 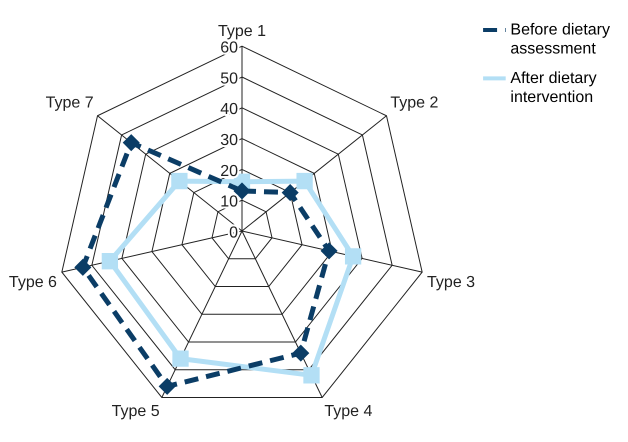 What do you see at coordinates (451, 283) in the screenshot?
I see `spoke-label: Type 3` at bounding box center [451, 283].